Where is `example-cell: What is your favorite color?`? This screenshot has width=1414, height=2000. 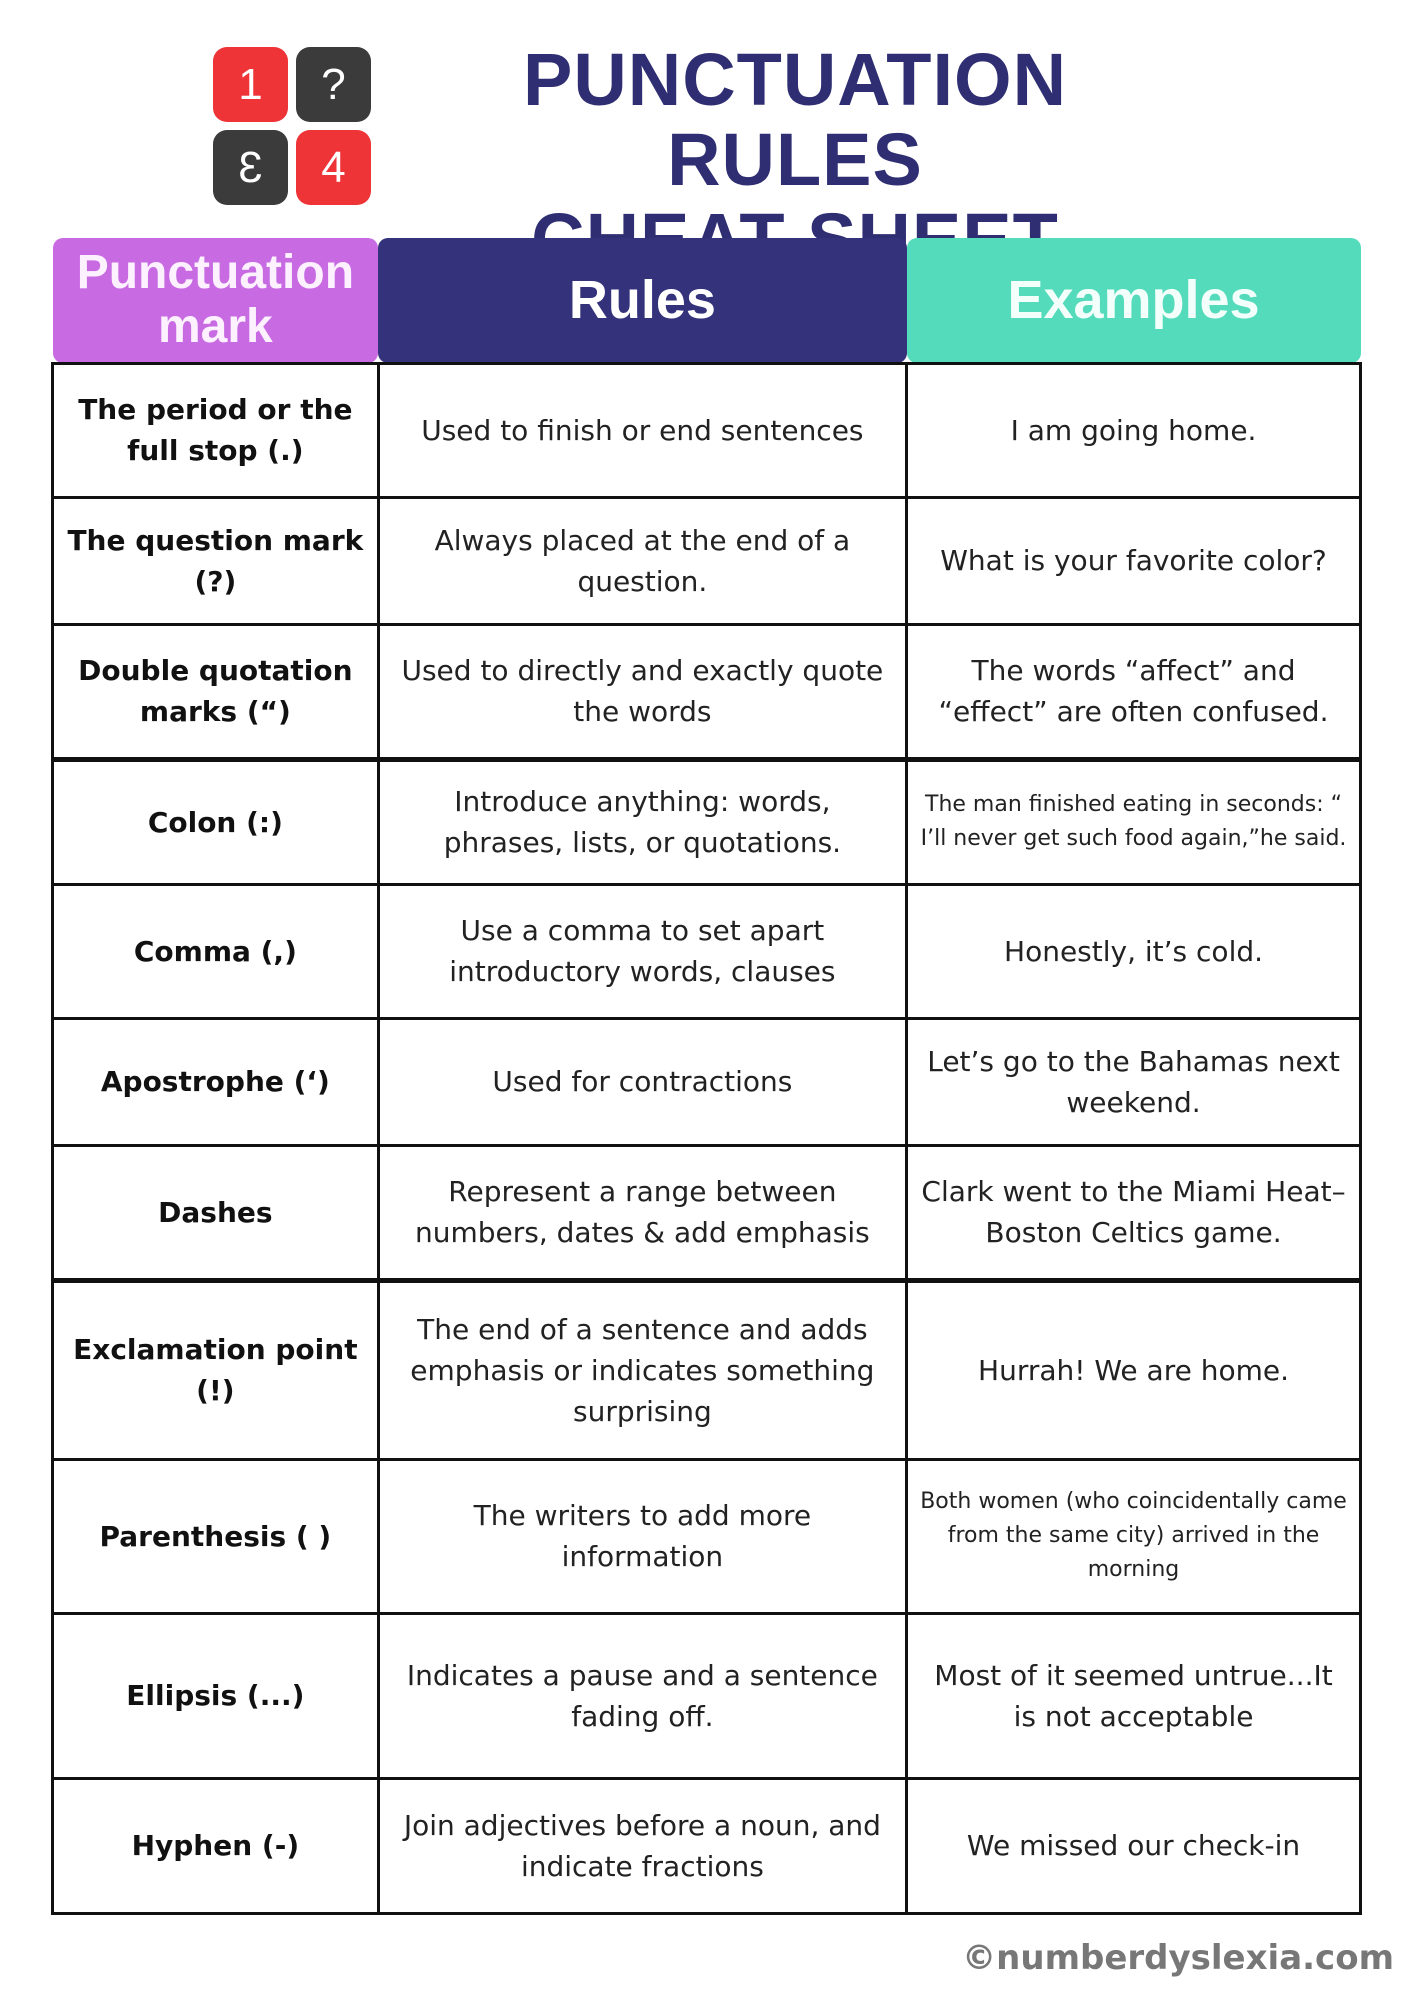 example-cell: What is your favorite color? is located at coordinates (1133, 560).